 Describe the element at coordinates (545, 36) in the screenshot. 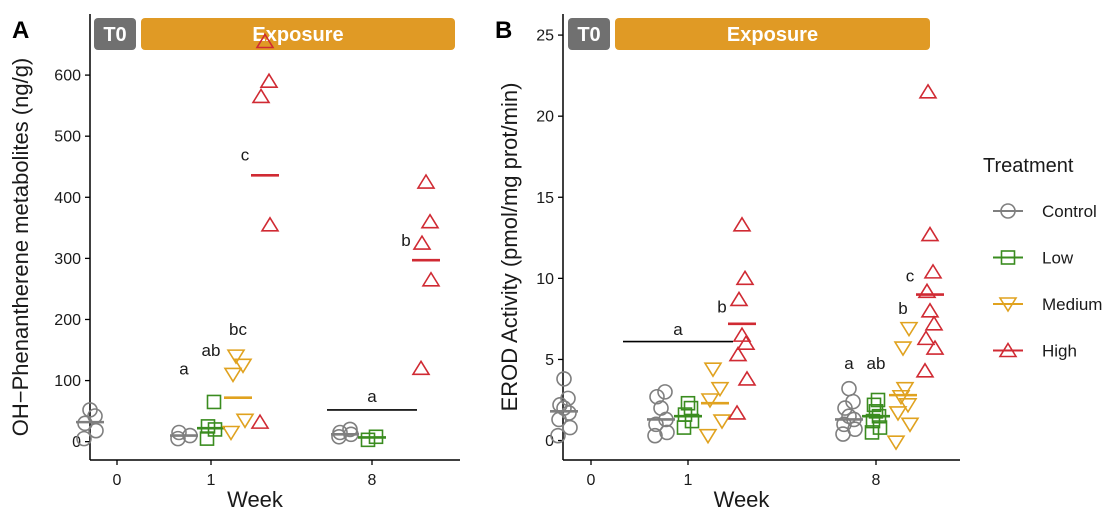

I see `y-tick-label: 25` at that location.